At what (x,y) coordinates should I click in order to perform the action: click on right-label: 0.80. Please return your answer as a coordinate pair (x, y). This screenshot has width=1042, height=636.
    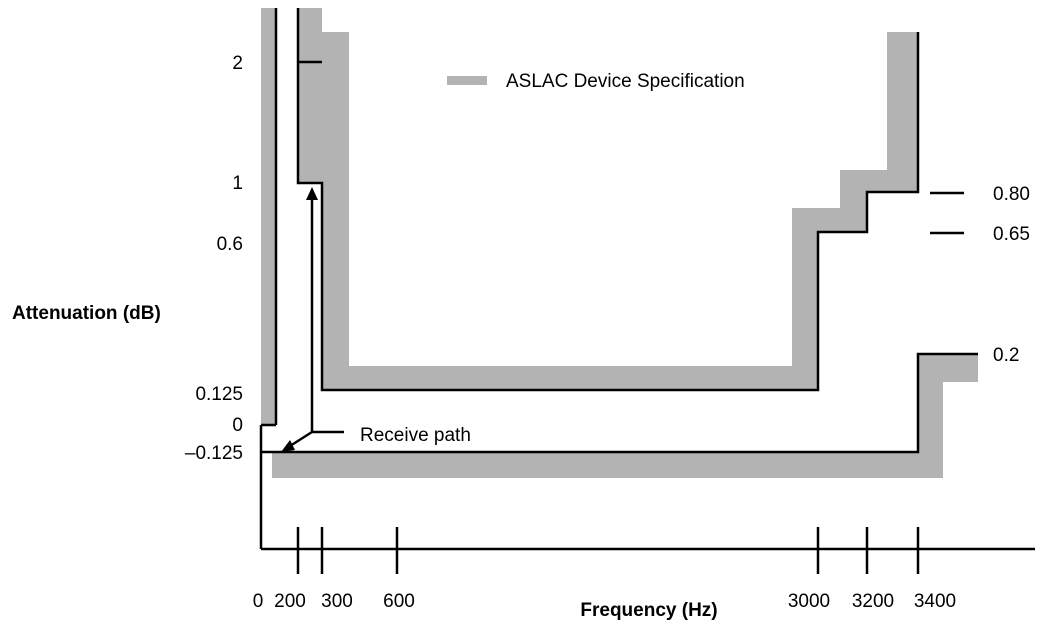
    Looking at the image, I should click on (1011, 194).